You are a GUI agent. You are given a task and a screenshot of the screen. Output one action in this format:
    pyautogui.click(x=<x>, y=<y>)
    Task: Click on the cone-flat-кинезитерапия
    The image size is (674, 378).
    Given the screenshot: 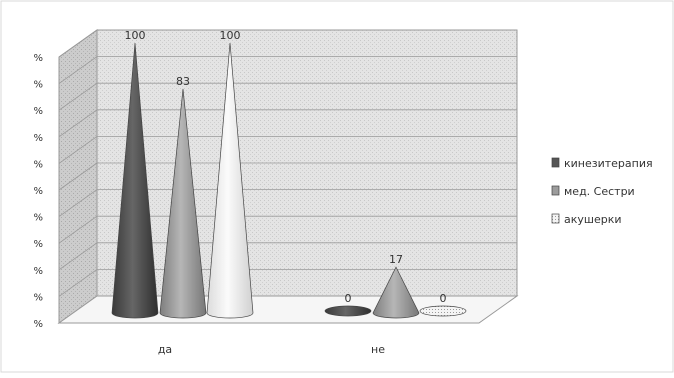 What is the action you would take?
    pyautogui.click(x=348, y=311)
    